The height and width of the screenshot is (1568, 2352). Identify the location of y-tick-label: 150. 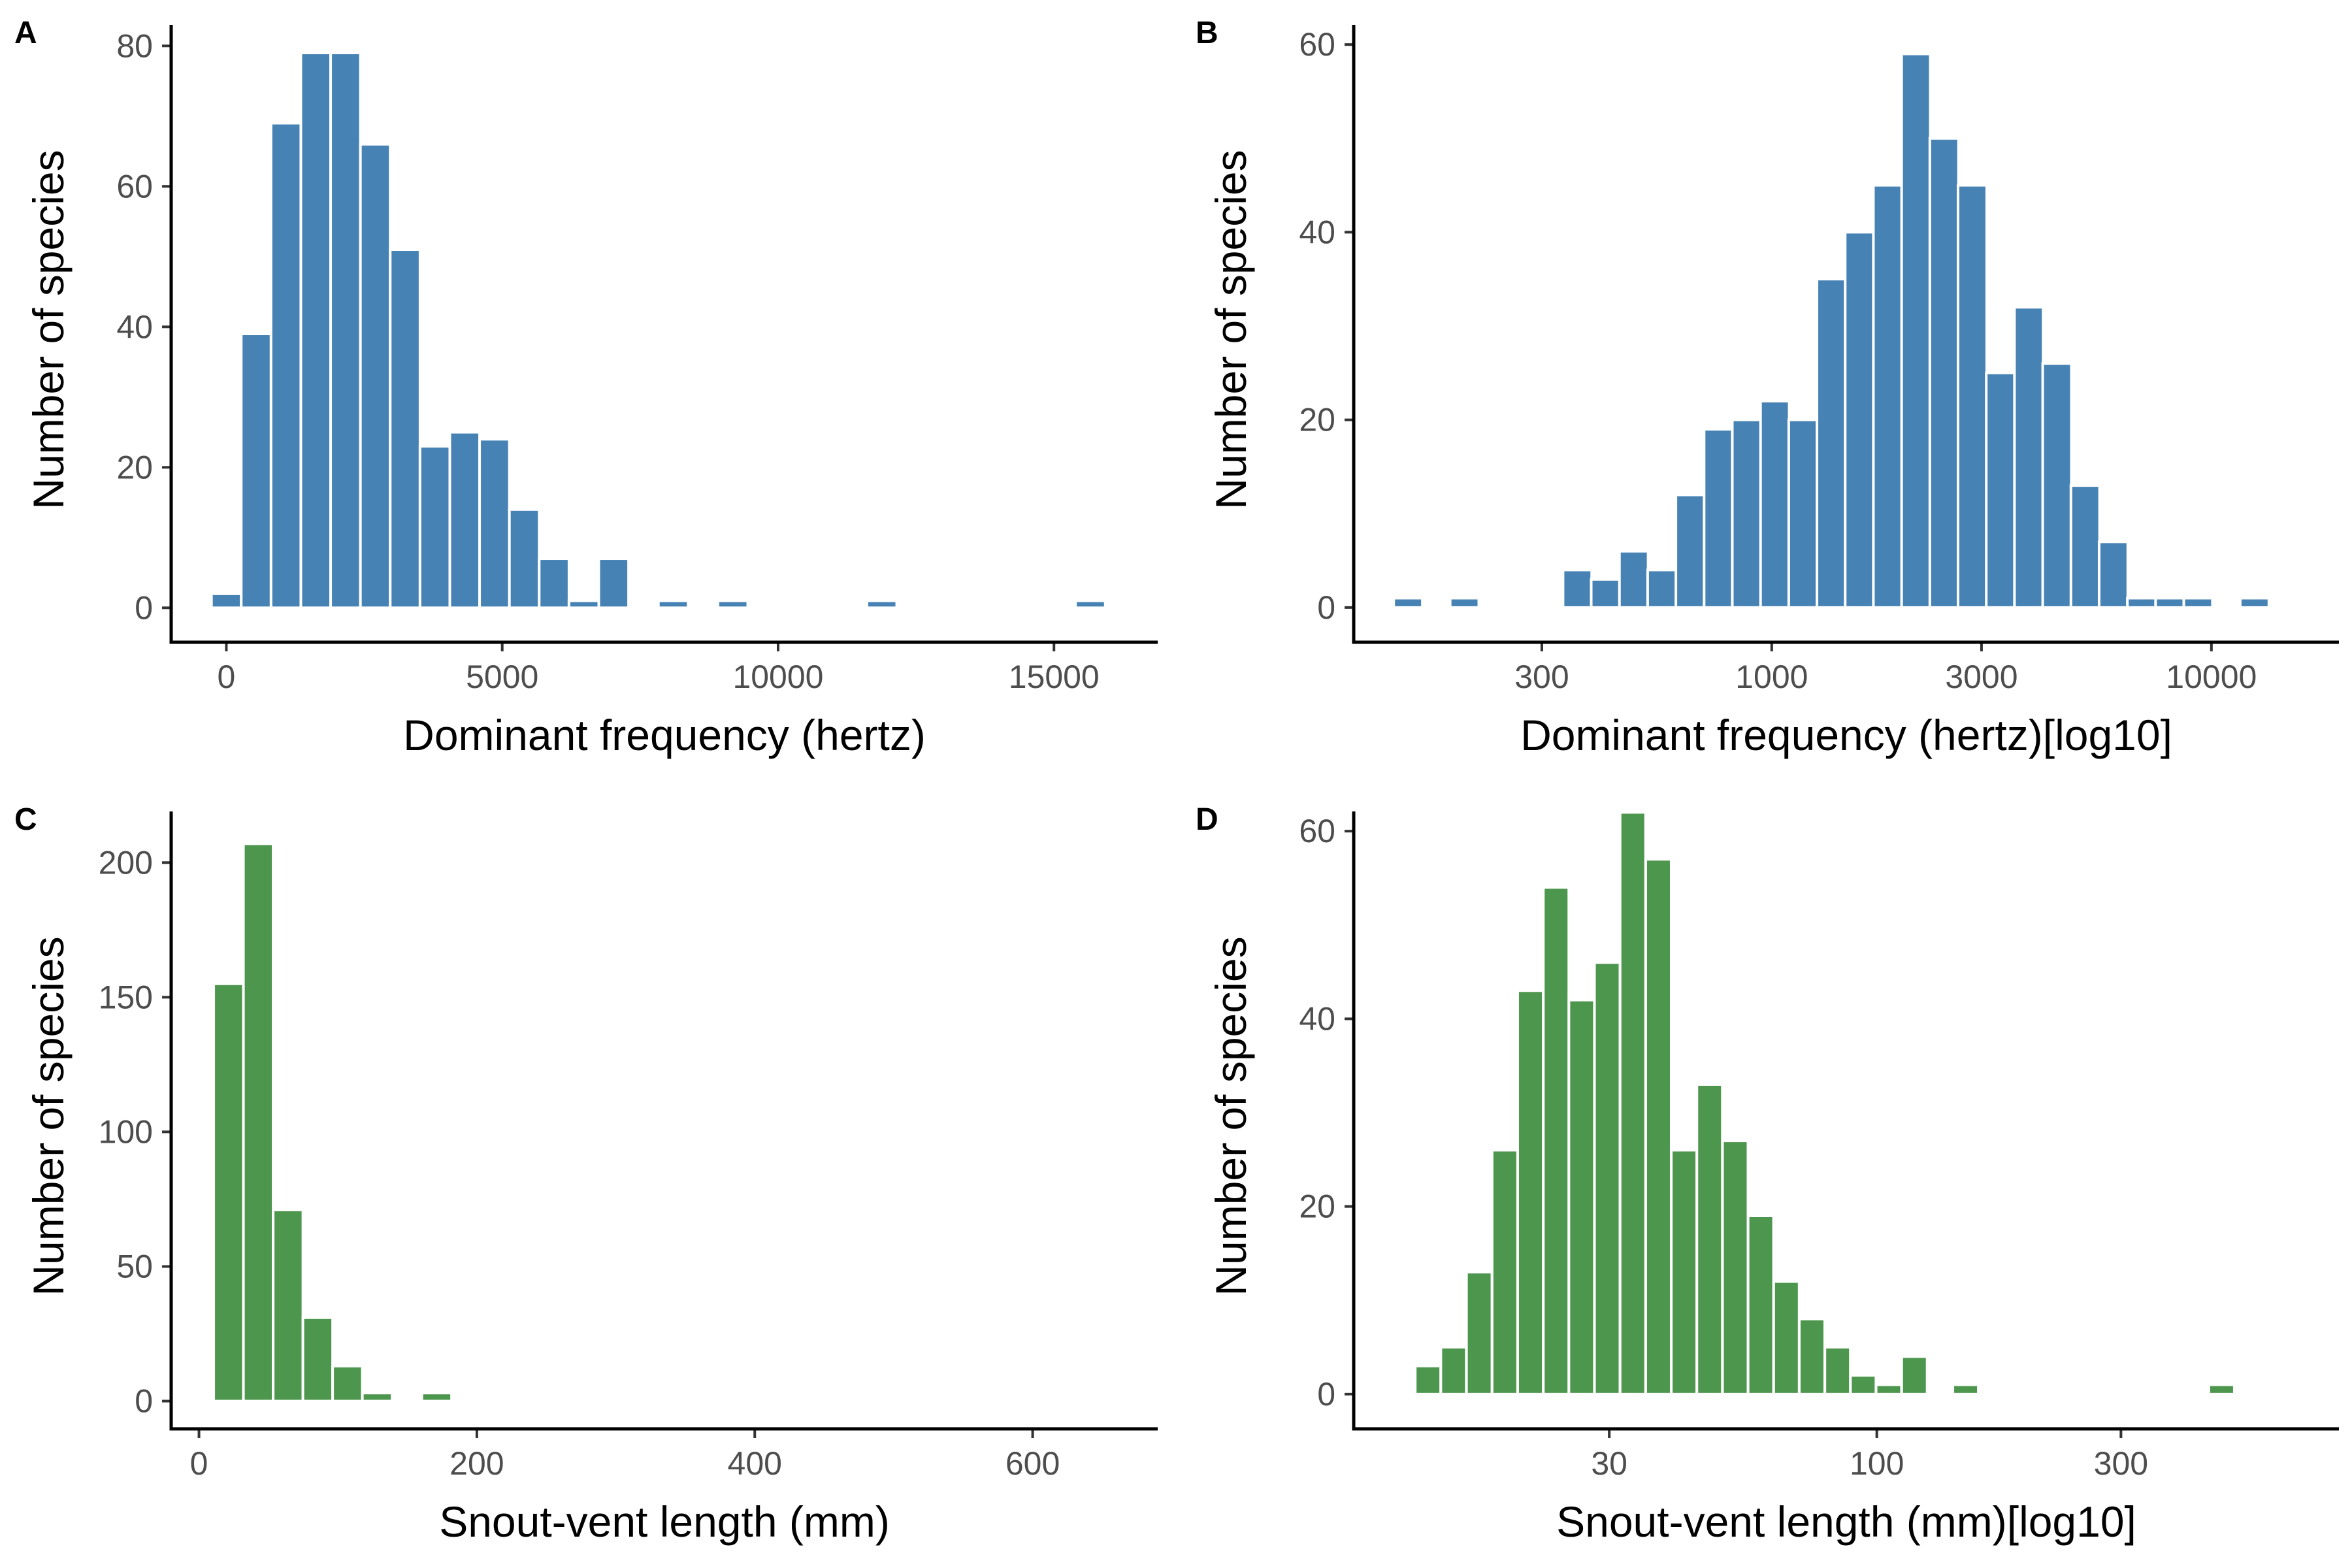
(126, 997).